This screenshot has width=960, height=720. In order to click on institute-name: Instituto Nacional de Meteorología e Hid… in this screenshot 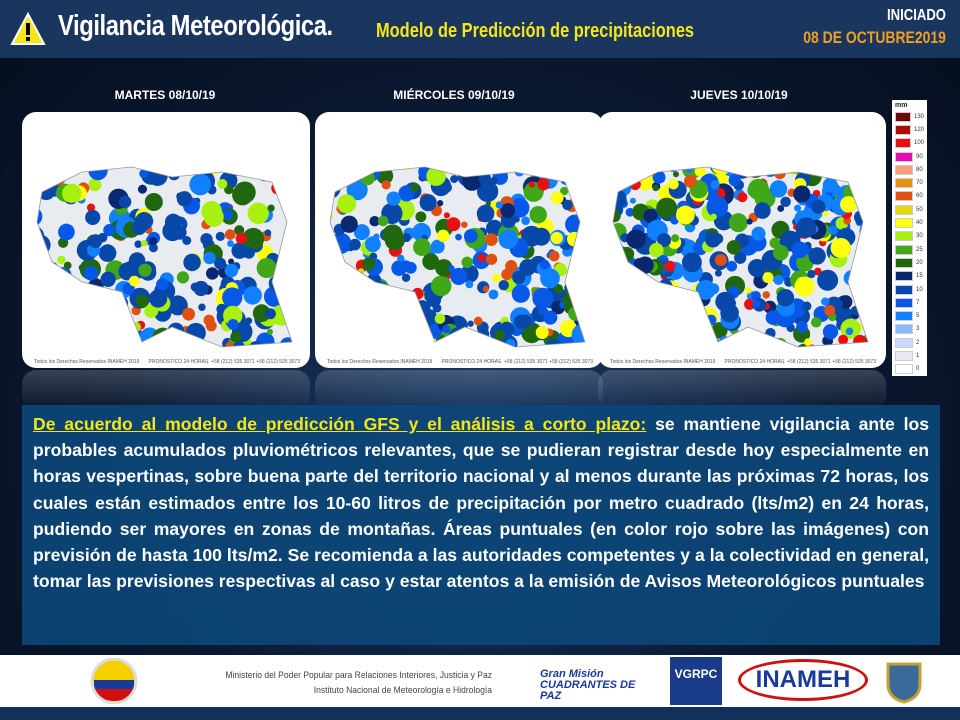, I will do `click(402, 690)`.